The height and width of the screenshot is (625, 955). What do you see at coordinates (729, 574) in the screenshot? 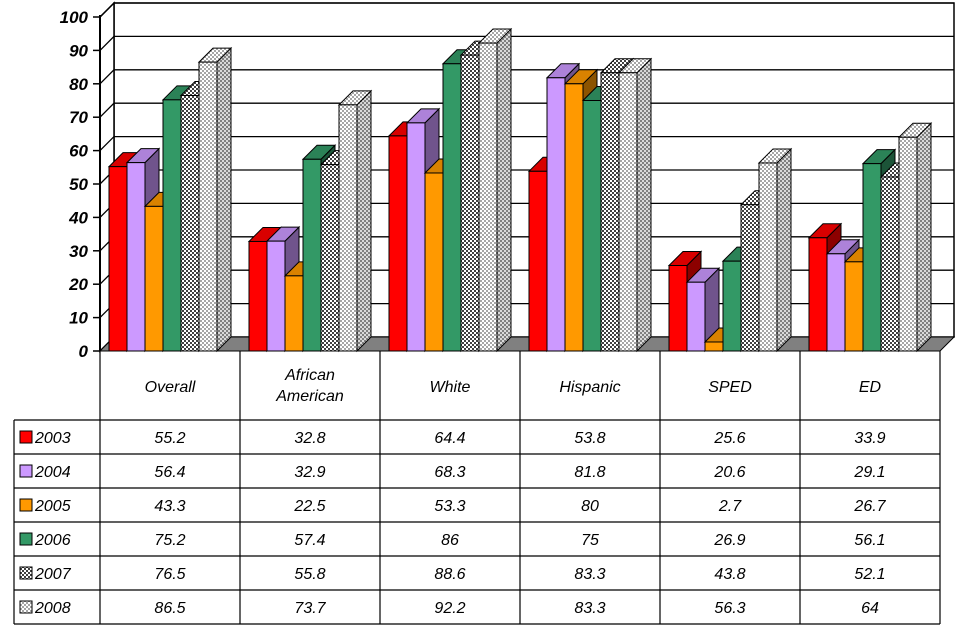
I see `table-cell-value: 43.8` at bounding box center [729, 574].